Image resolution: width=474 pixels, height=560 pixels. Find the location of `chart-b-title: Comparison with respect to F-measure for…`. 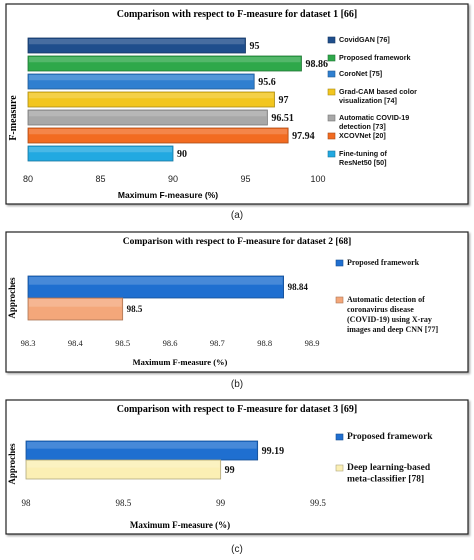

chart-b-title: Comparison with respect to F-measure for… is located at coordinates (237, 242).